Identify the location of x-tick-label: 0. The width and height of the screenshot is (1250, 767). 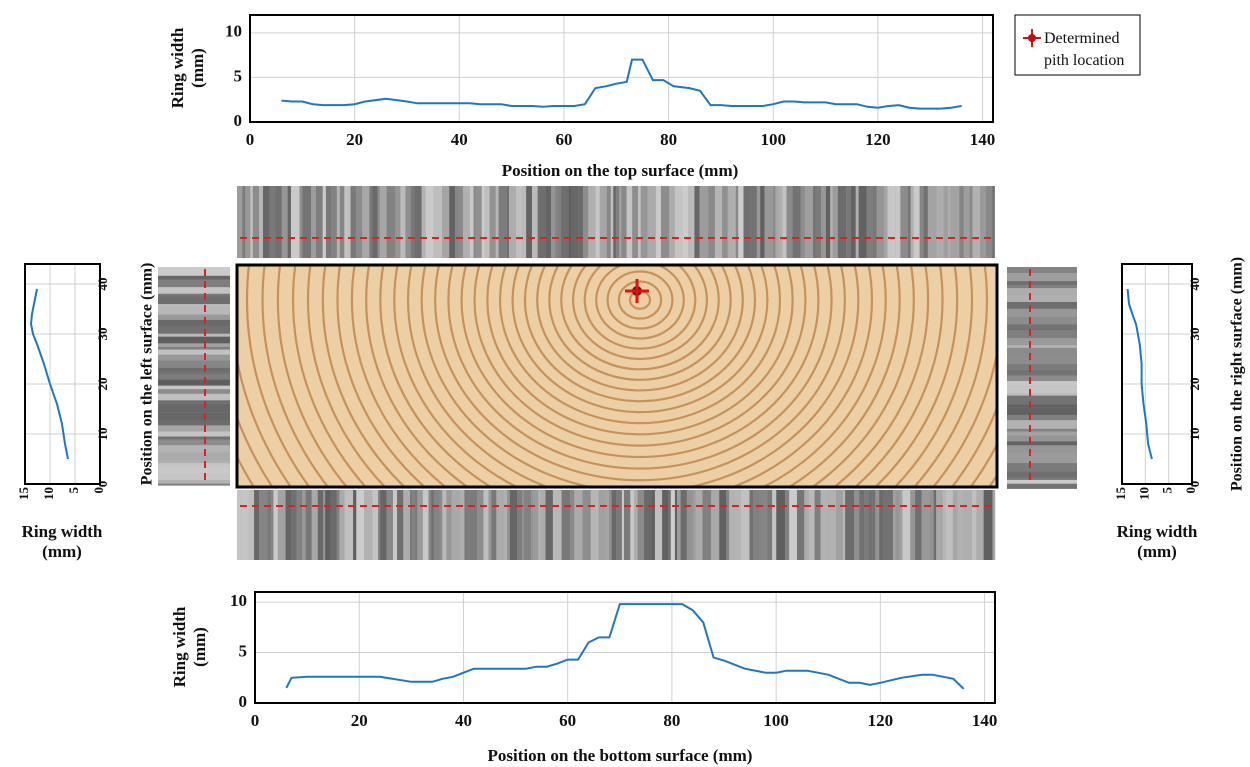
(102, 484).